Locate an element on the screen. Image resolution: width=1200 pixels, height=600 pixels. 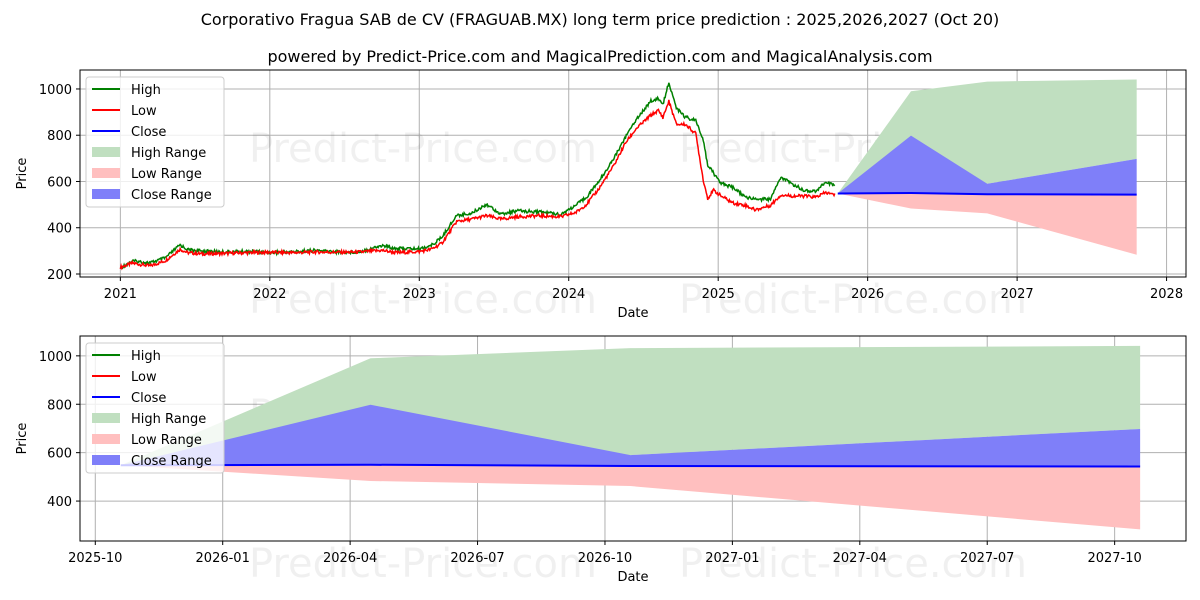
x-tick-label: 2023 is located at coordinates (419, 294).